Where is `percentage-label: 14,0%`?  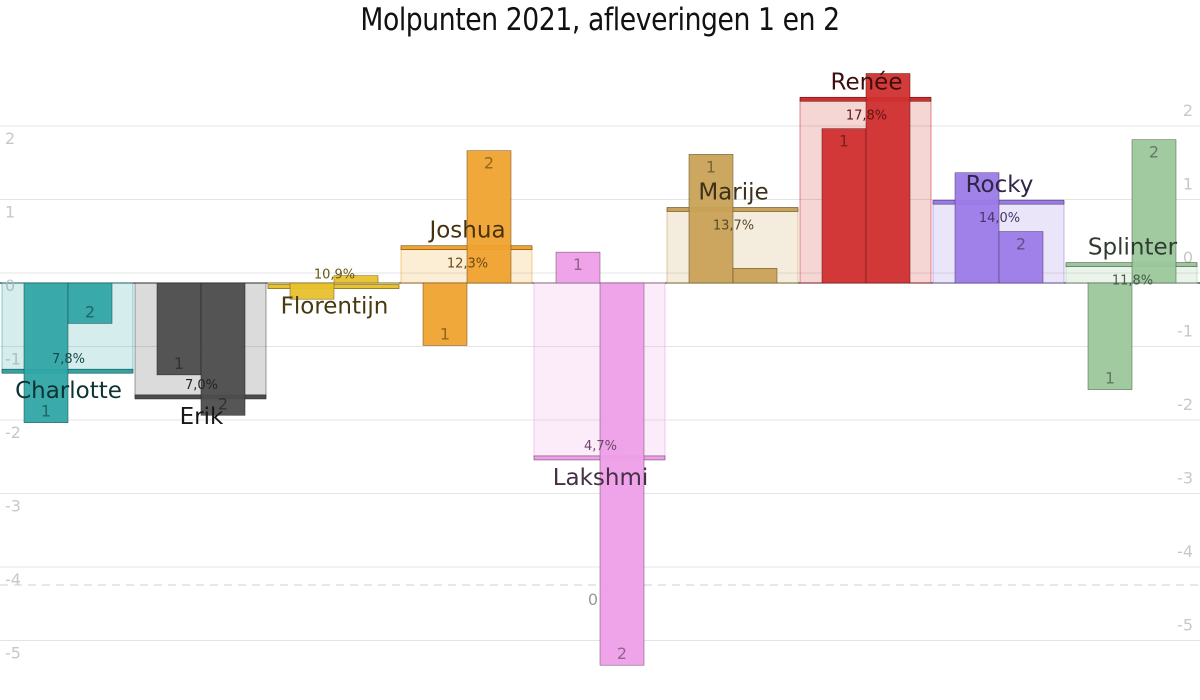
percentage-label: 14,0% is located at coordinates (999, 218).